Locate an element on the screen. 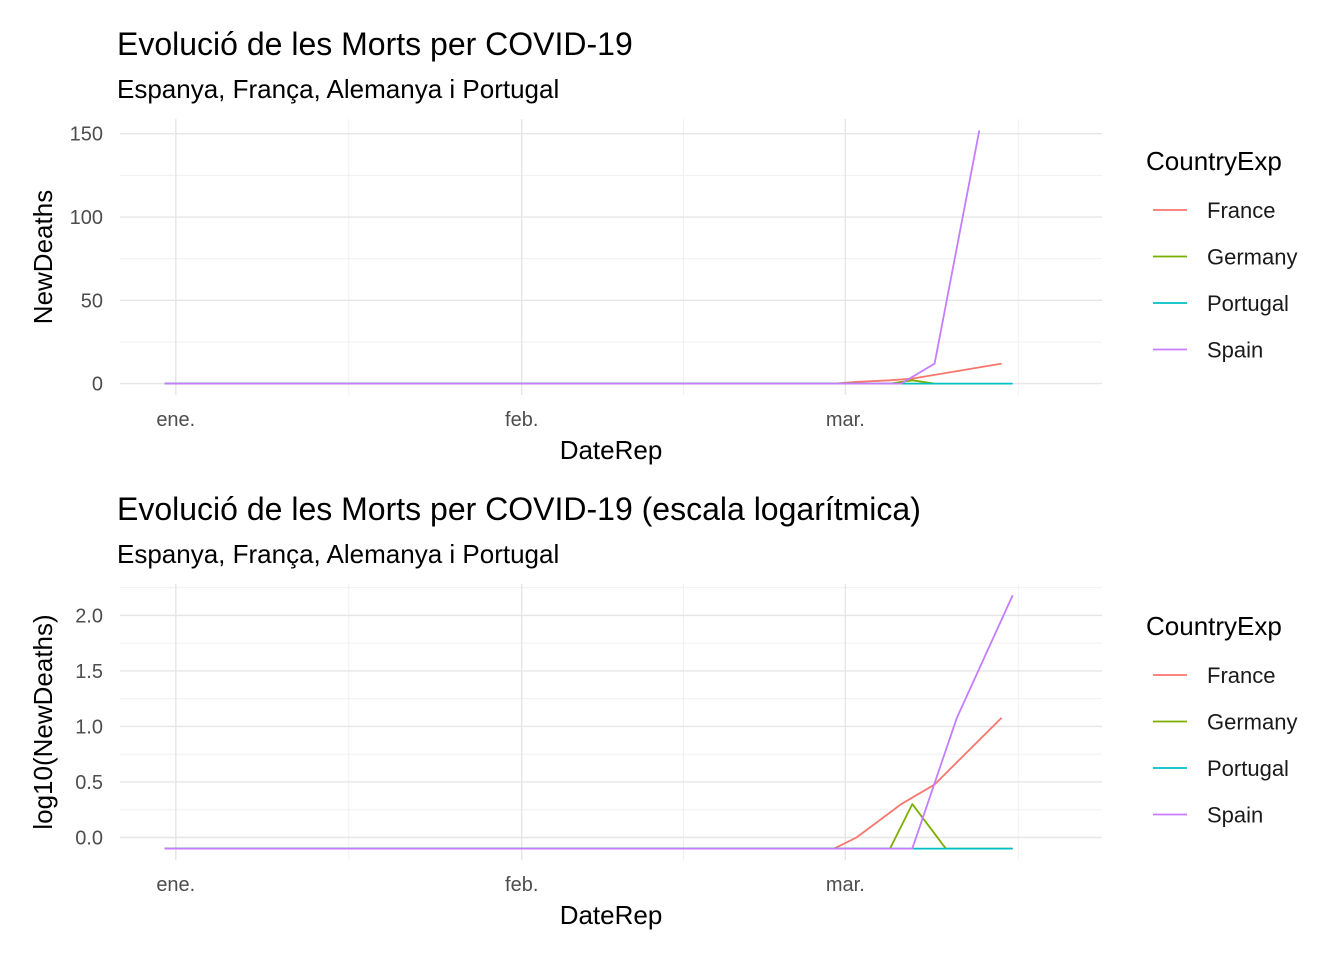 The image size is (1344, 960). y-axis-title: log10(NewDeaths) is located at coordinates (43, 721).